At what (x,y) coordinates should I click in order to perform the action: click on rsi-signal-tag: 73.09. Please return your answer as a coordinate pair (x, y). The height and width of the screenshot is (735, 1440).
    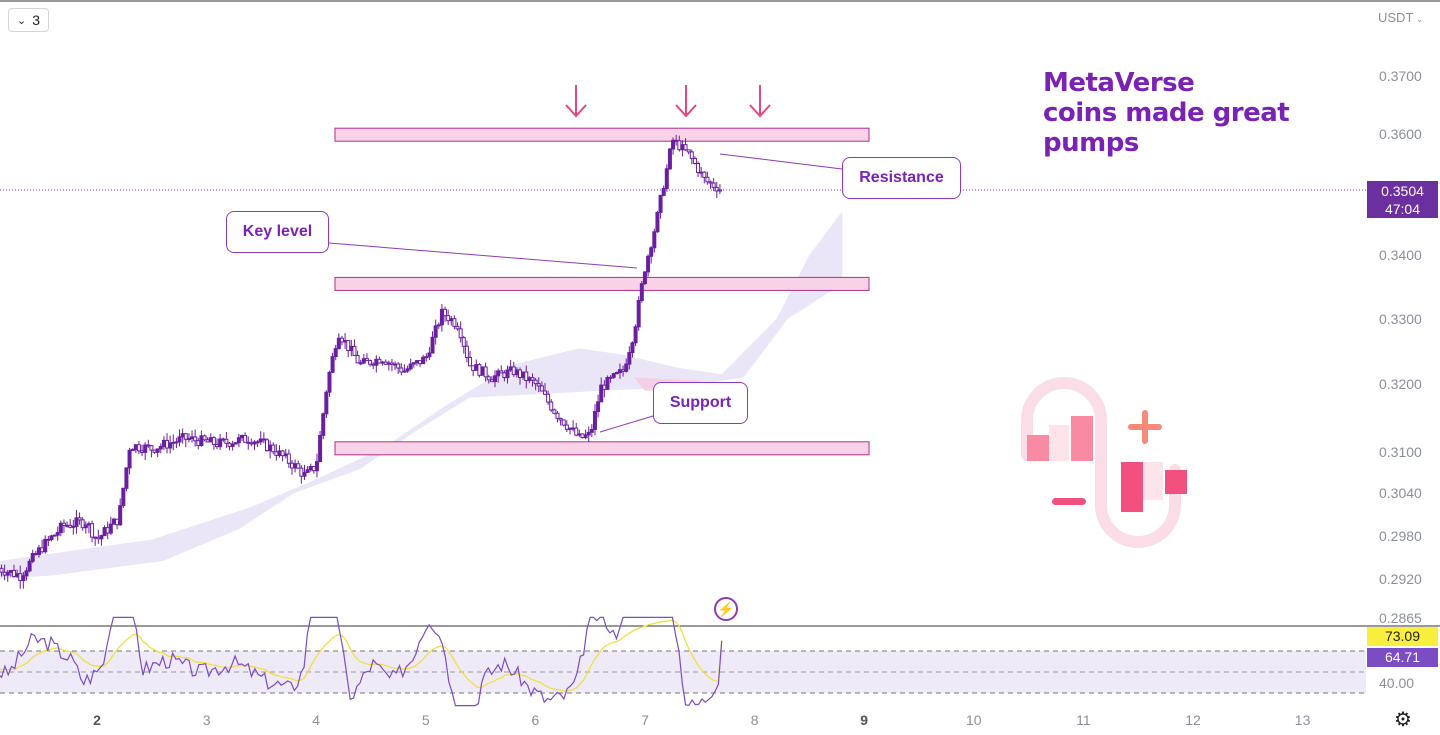
    Looking at the image, I should click on (1402, 636).